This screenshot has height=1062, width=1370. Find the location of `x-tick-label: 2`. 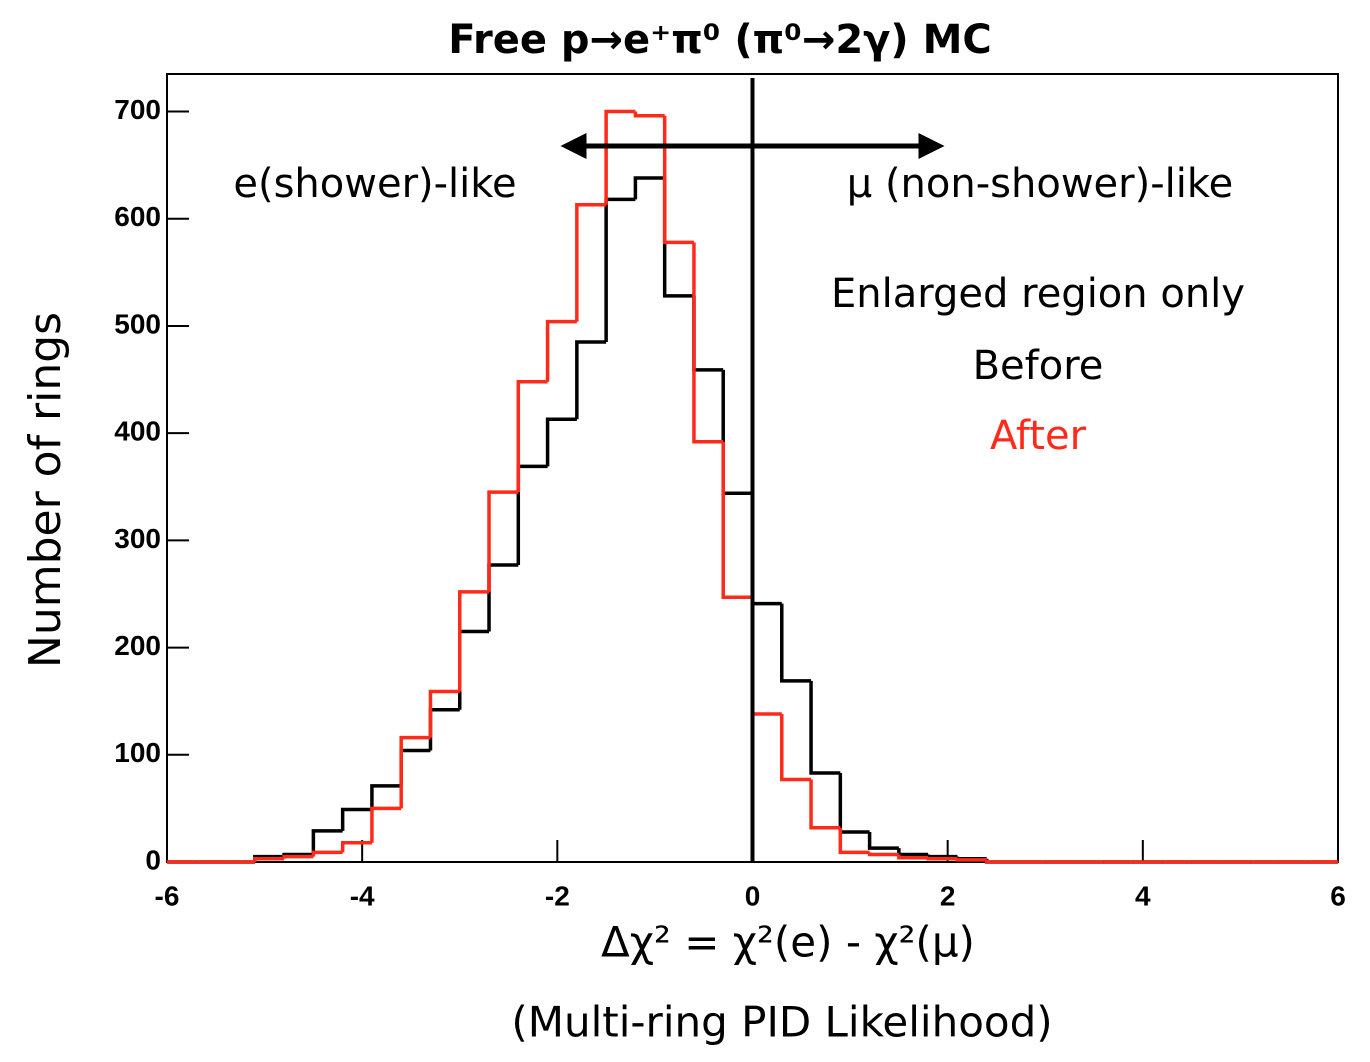

x-tick-label: 2 is located at coordinates (948, 895).